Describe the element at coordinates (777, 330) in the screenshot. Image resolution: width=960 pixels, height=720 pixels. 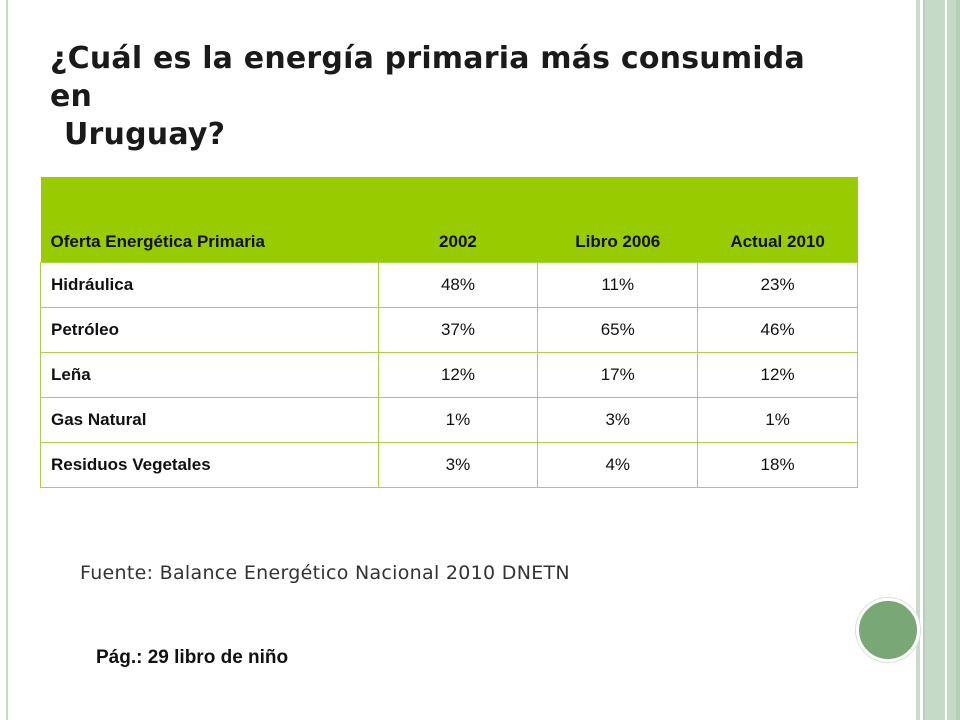
I see `cell-value: 46%` at that location.